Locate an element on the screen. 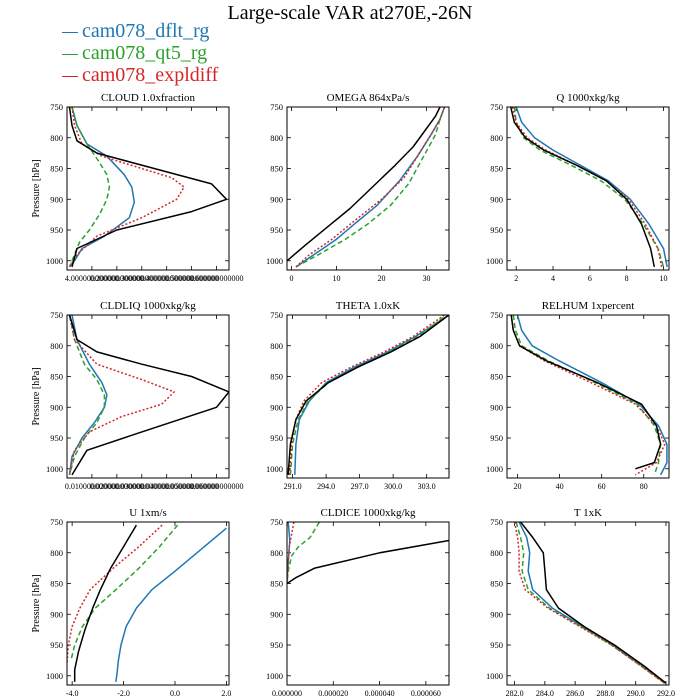  legend-label: cam078_expldiff is located at coordinates (150, 75).